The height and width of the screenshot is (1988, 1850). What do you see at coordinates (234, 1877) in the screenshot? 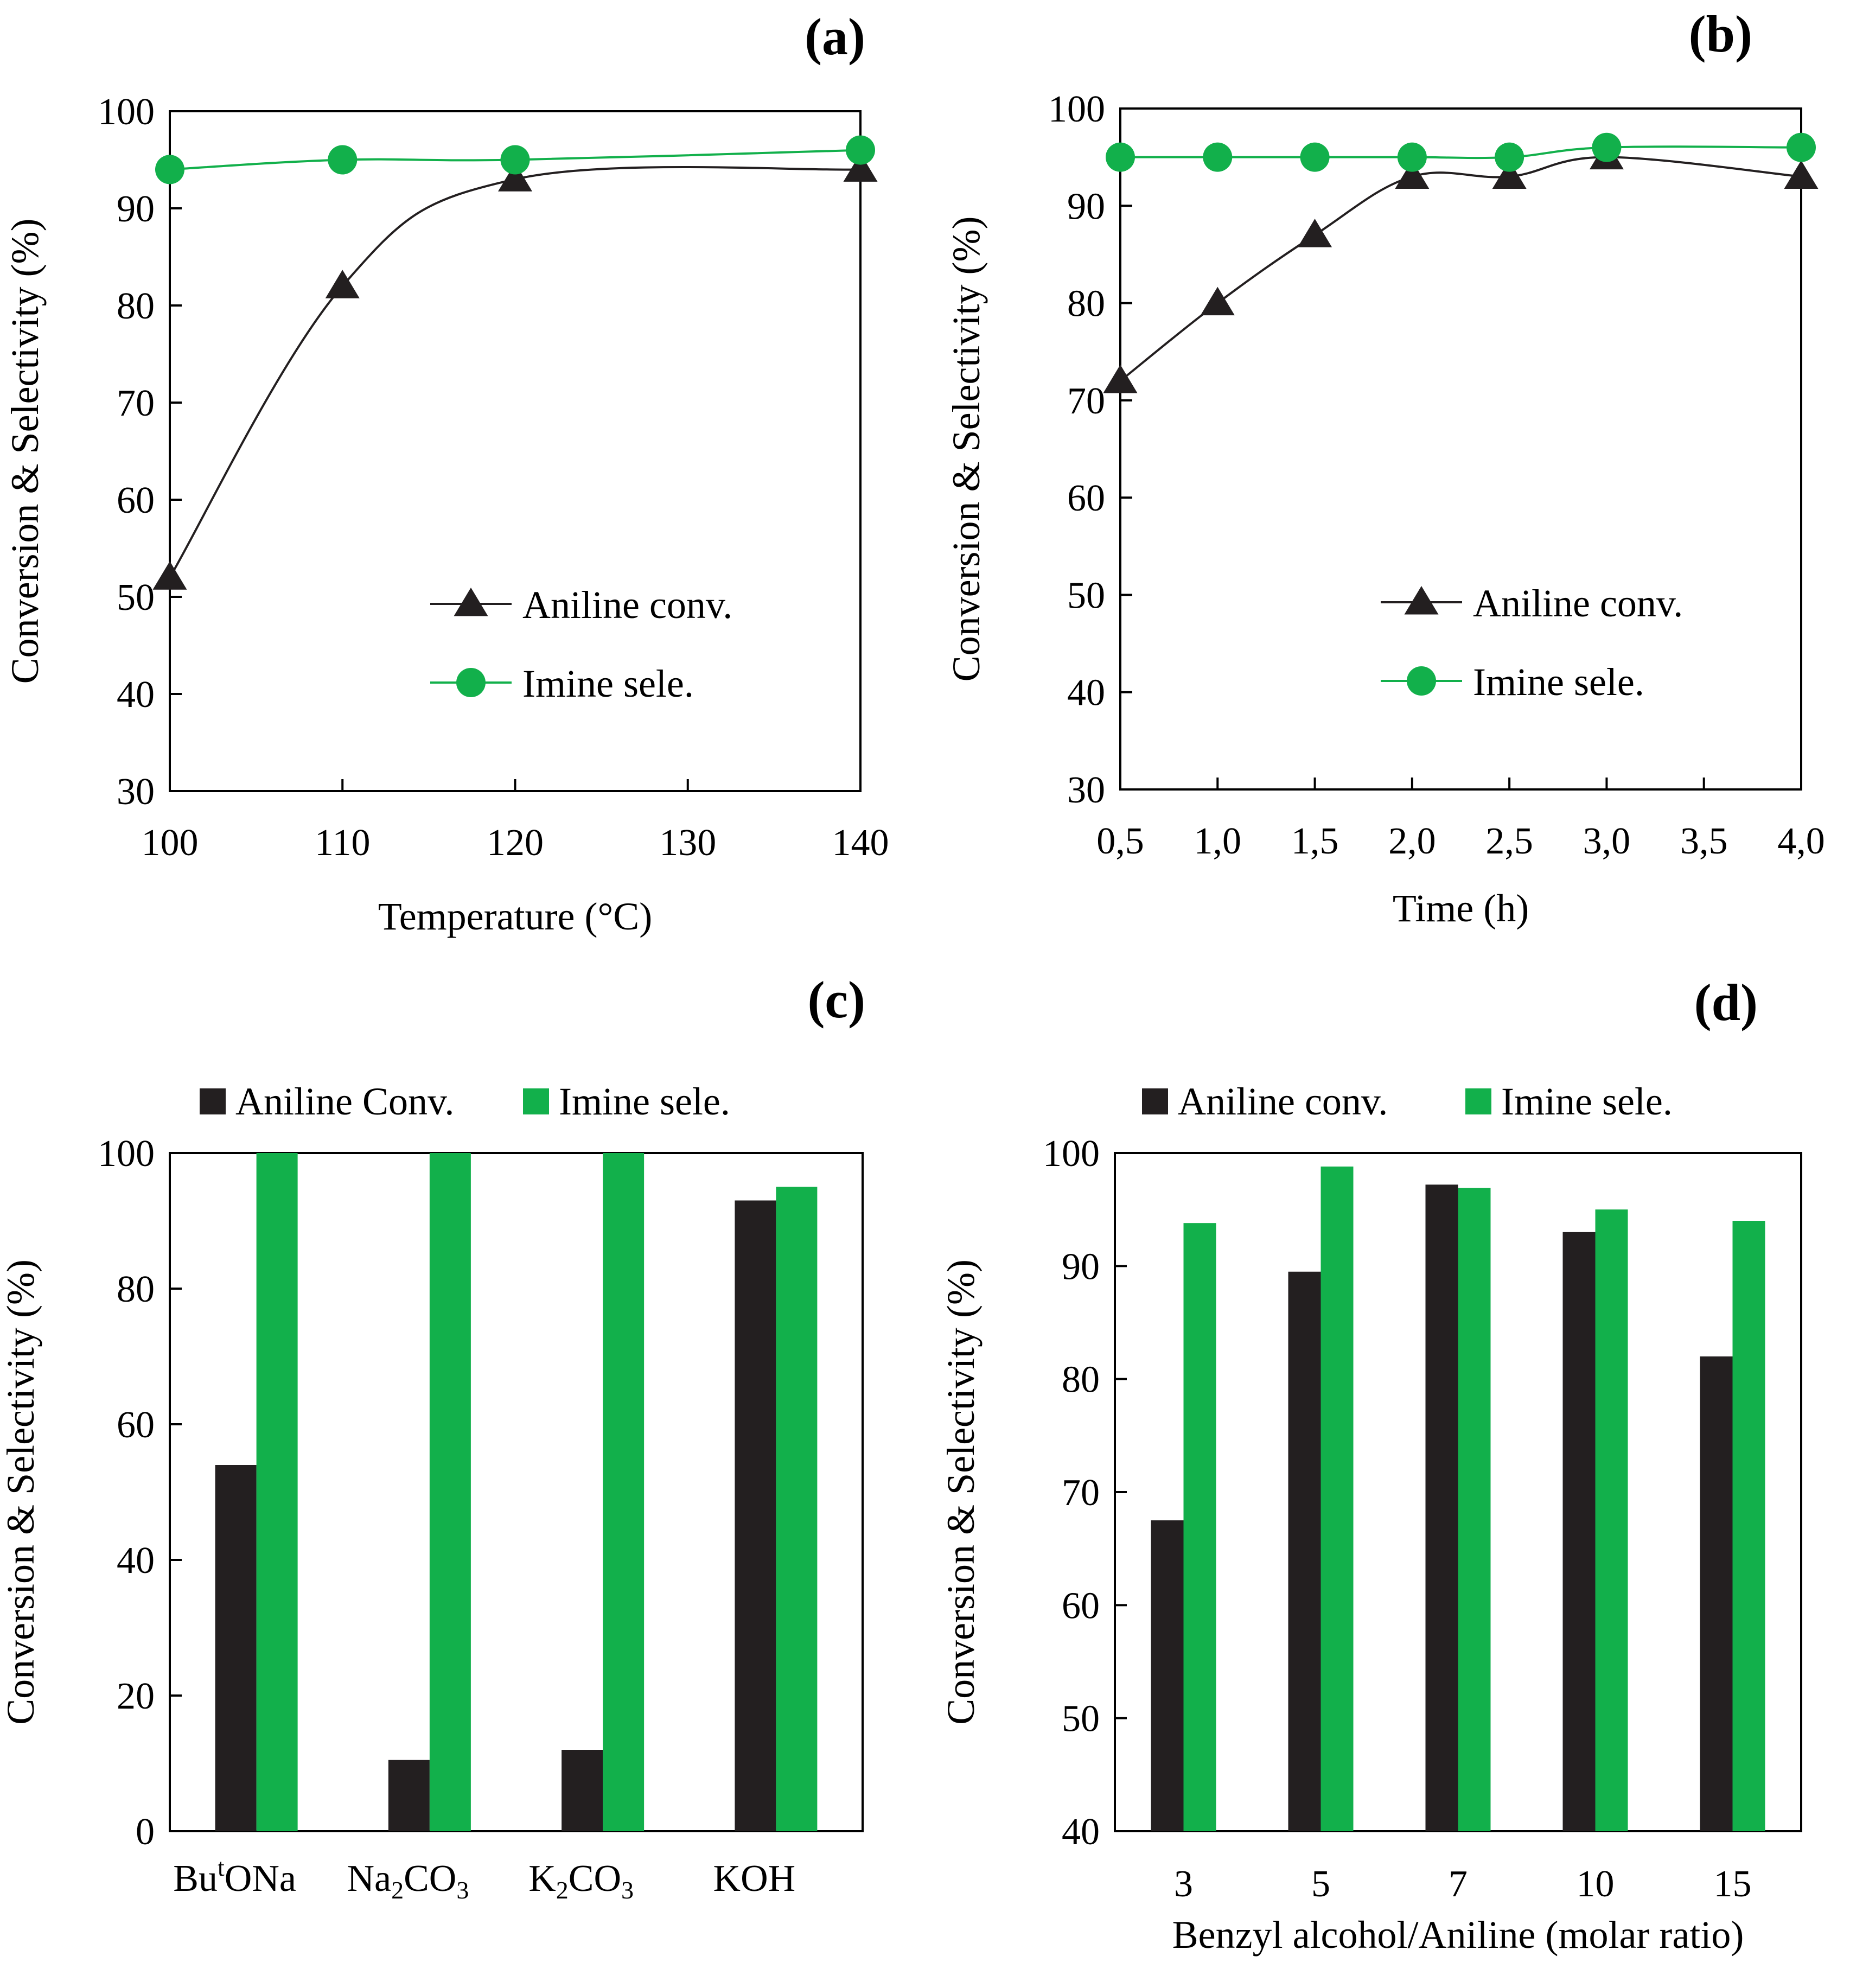
I see `x-category-label: ButONa` at bounding box center [234, 1877].